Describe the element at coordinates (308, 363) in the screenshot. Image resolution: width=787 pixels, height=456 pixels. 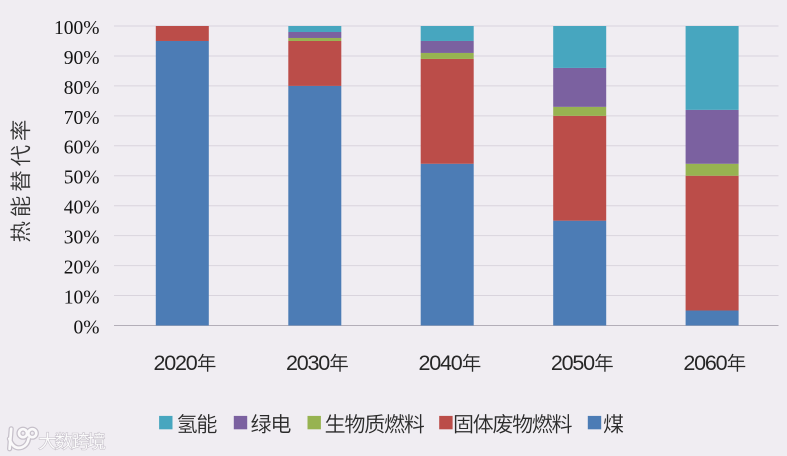
I see `svg-text: 2030` at that location.